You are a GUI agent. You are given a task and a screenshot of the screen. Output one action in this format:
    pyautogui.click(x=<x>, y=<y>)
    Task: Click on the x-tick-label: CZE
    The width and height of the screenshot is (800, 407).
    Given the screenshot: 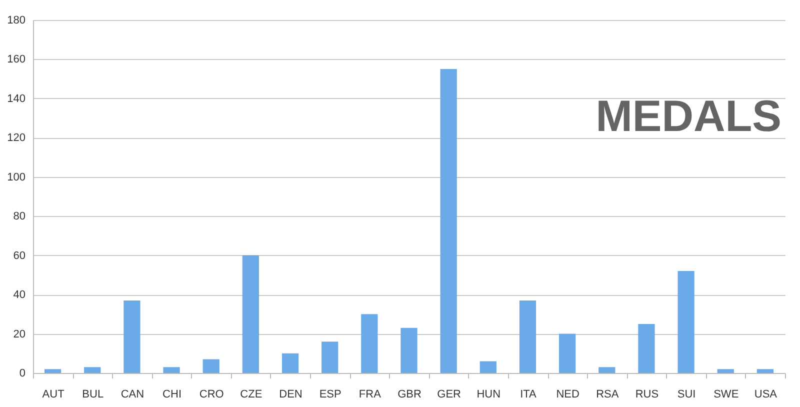 What is the action you would take?
    pyautogui.click(x=251, y=394)
    